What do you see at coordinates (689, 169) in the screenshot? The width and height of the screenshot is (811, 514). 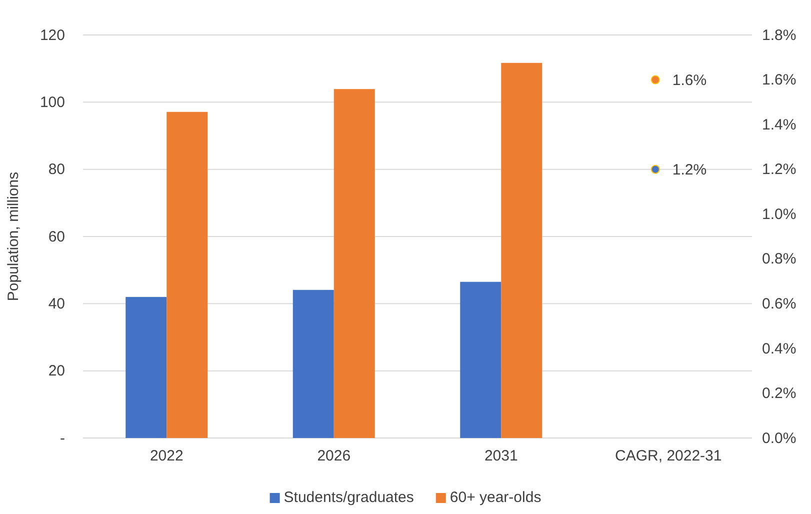 I see `data-label: 1.2%` at bounding box center [689, 169].